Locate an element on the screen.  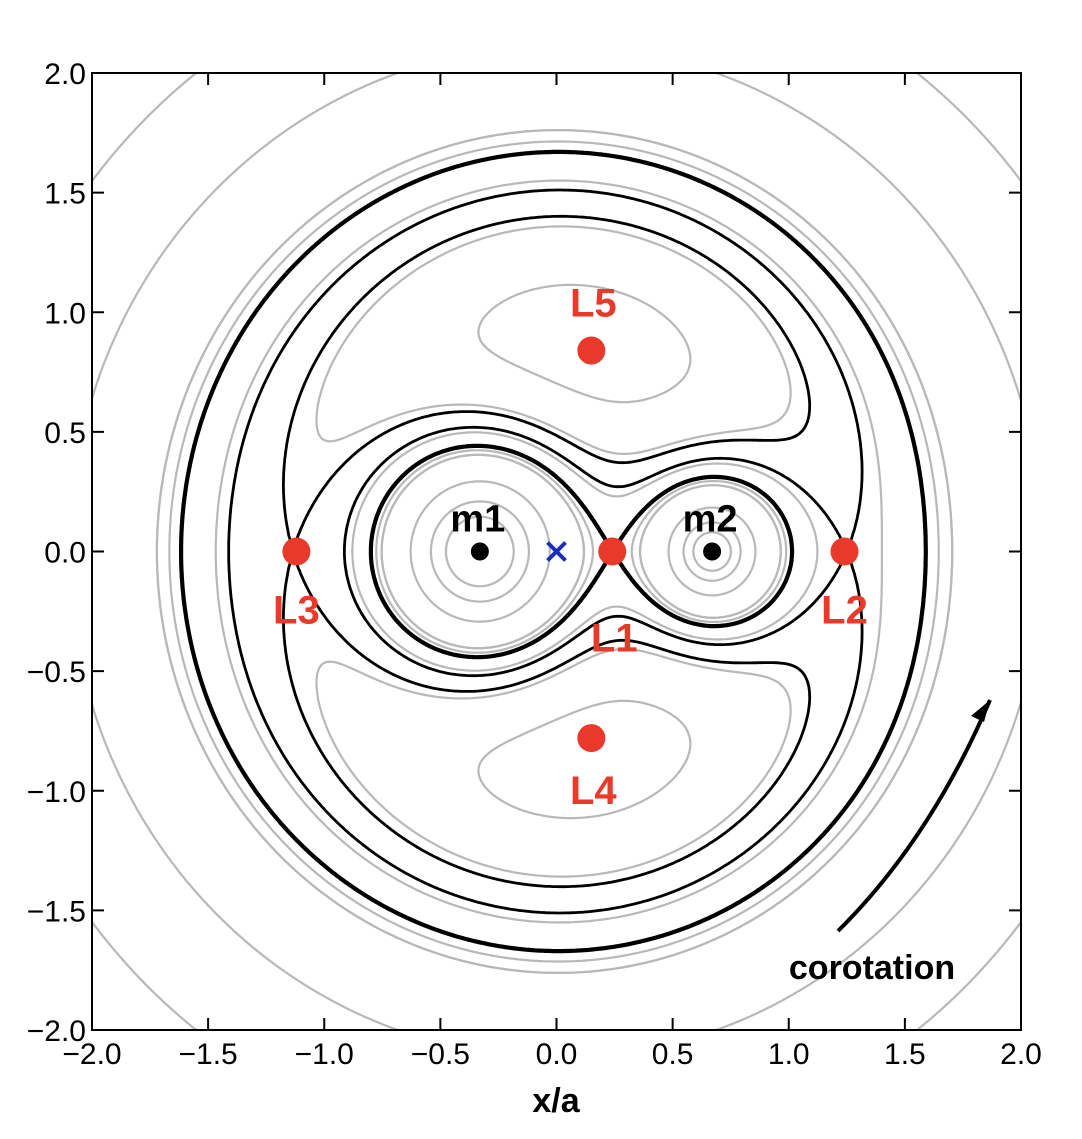
y-tick-label: −1.0 is located at coordinates (56, 792).